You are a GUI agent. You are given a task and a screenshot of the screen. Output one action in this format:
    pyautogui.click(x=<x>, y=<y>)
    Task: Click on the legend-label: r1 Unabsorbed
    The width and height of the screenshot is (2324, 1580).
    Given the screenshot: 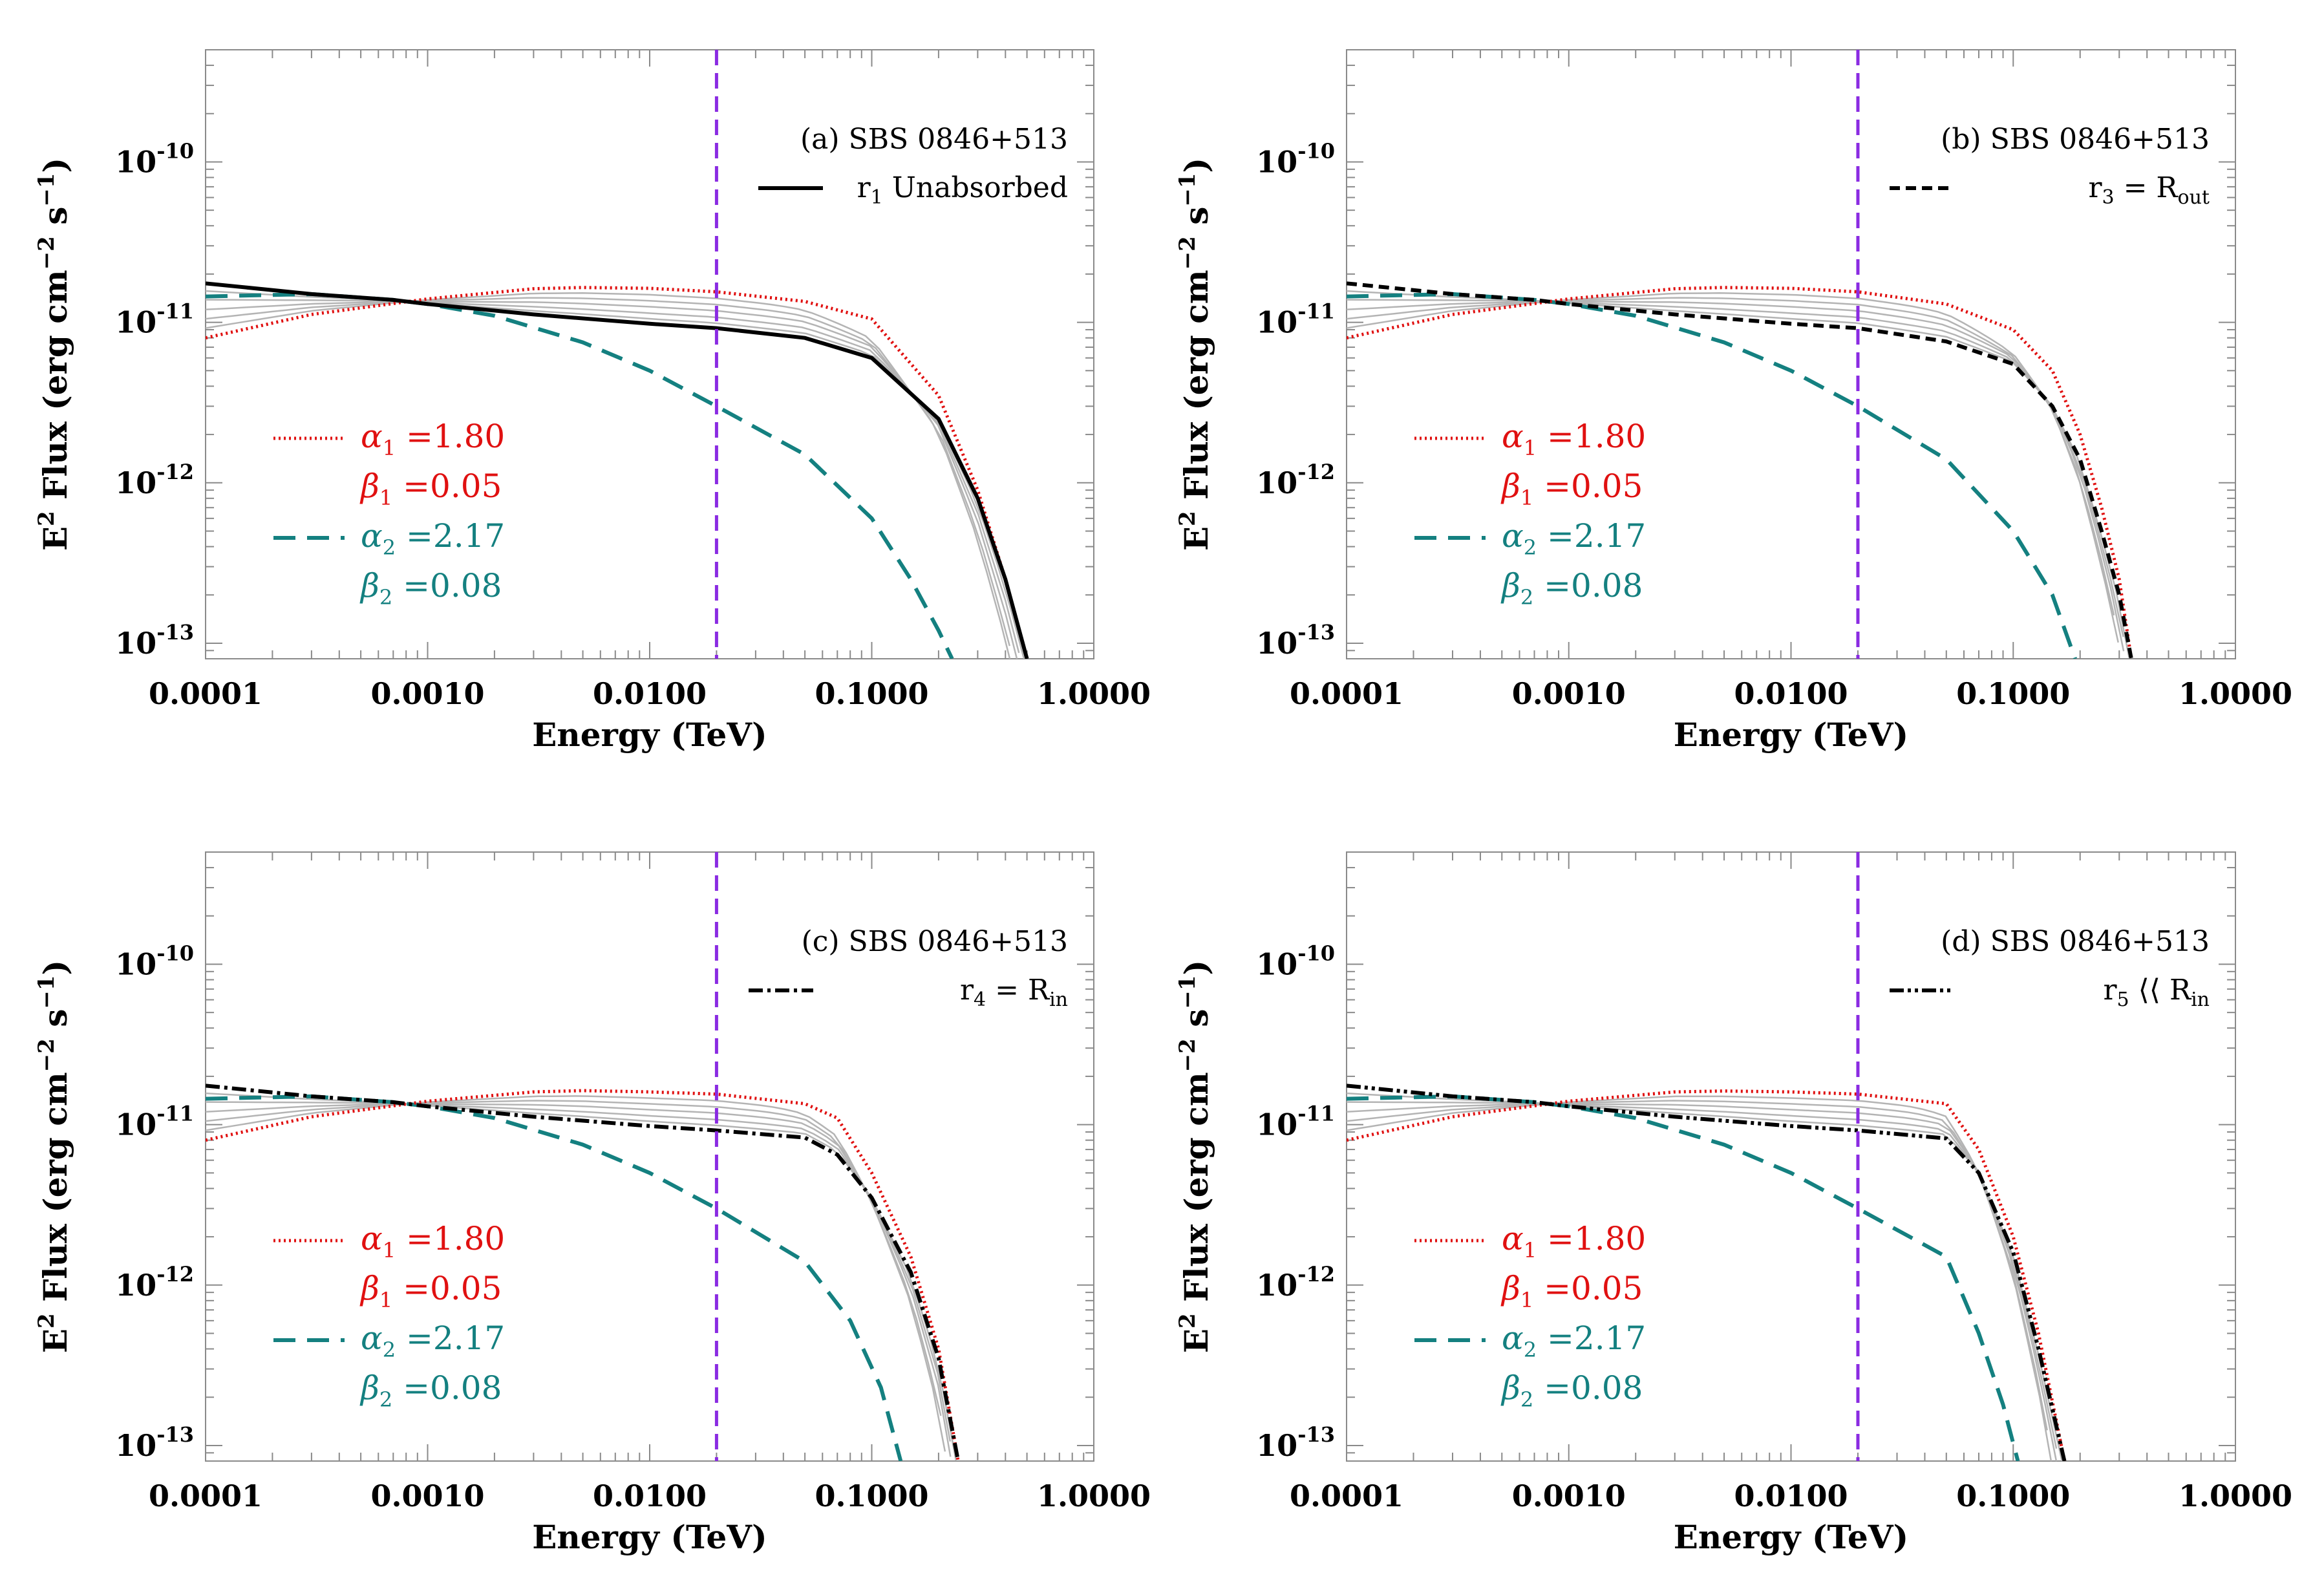 What is the action you would take?
    pyautogui.click(x=962, y=190)
    